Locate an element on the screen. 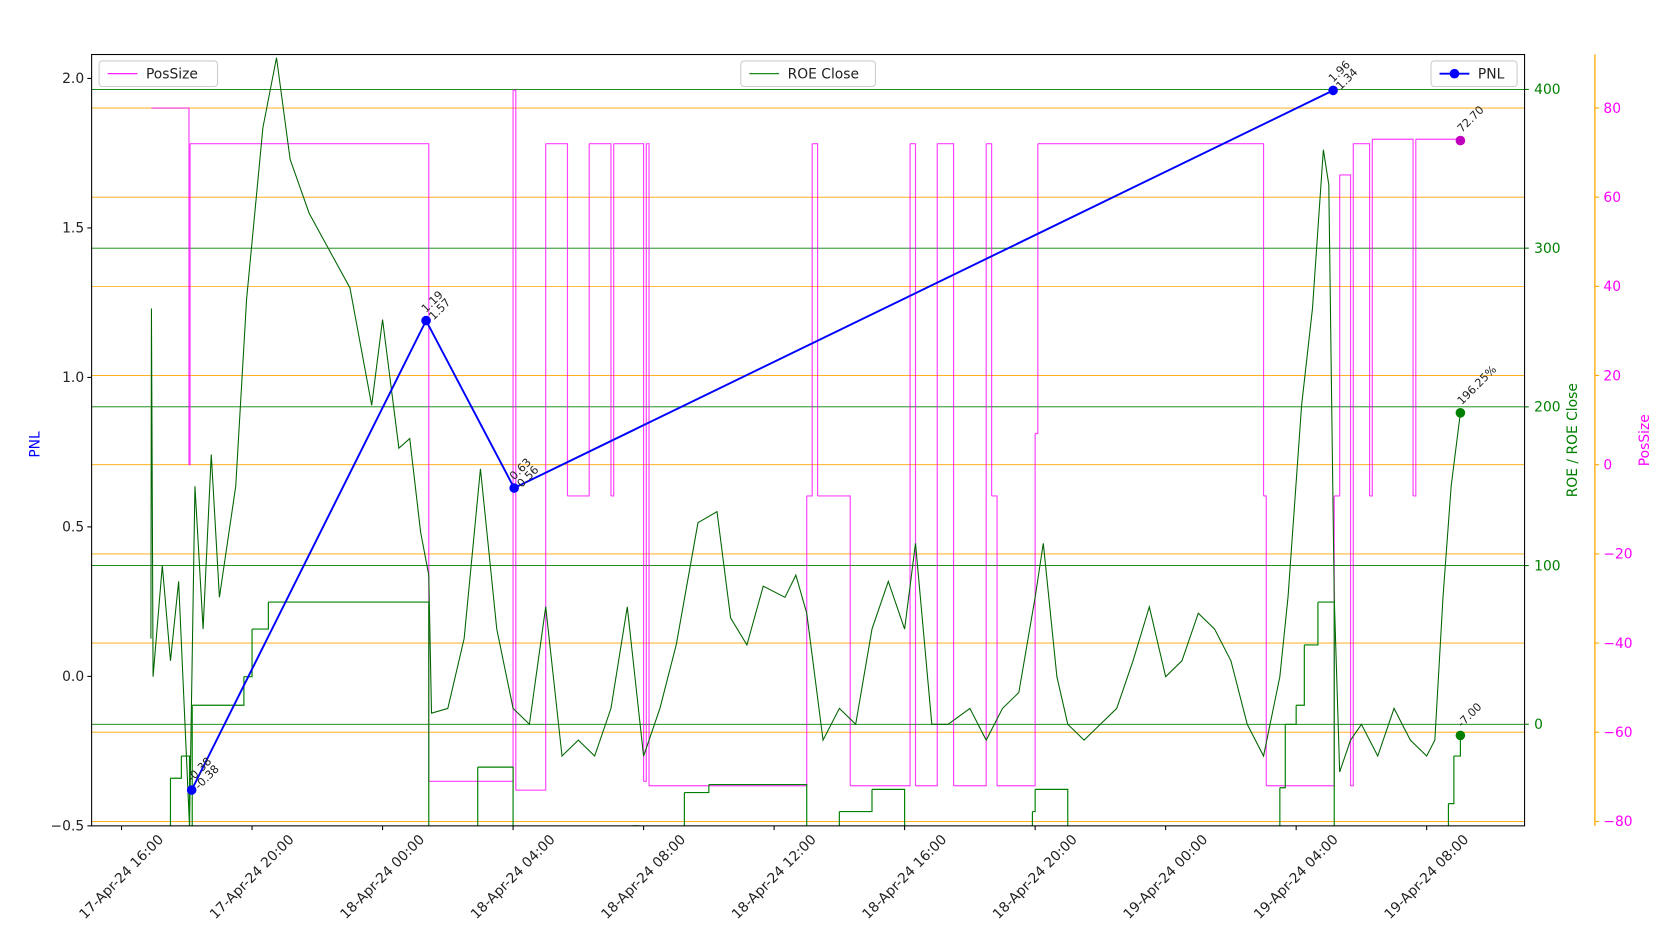 The image size is (1662, 927). y3-tick-label: 40 is located at coordinates (1612, 287).